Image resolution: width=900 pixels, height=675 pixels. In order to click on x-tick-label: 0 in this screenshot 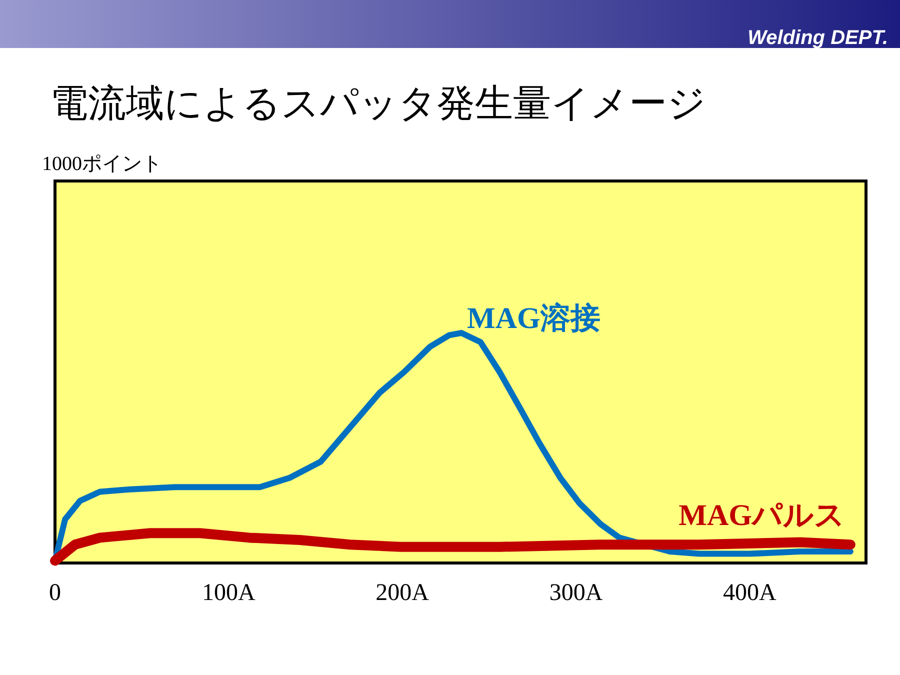, I will do `click(55, 593)`.